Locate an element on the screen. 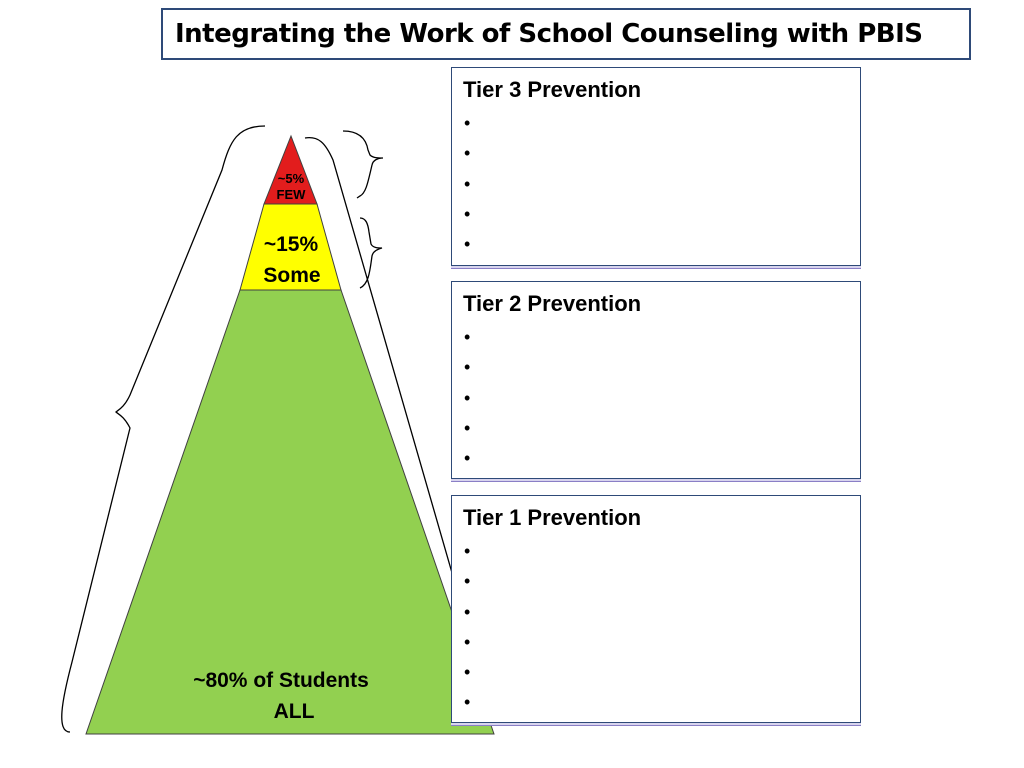  middle-layer-percent: ~15% is located at coordinates (291, 244).